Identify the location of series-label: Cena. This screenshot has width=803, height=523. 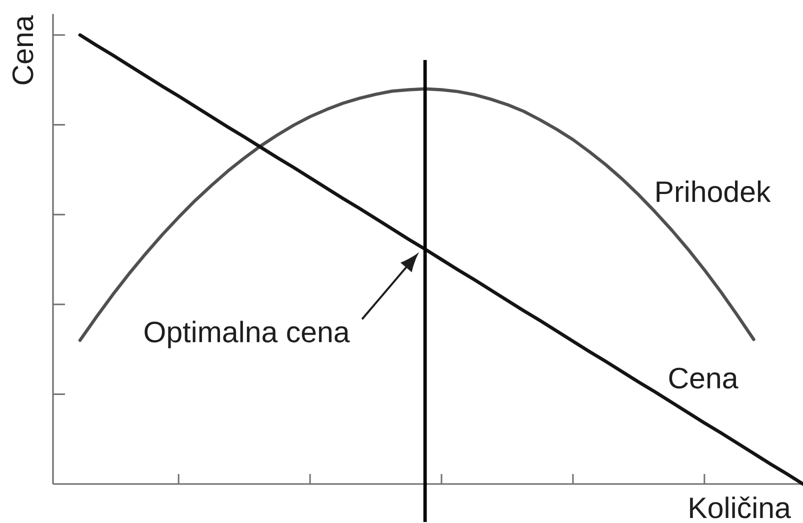
(703, 378).